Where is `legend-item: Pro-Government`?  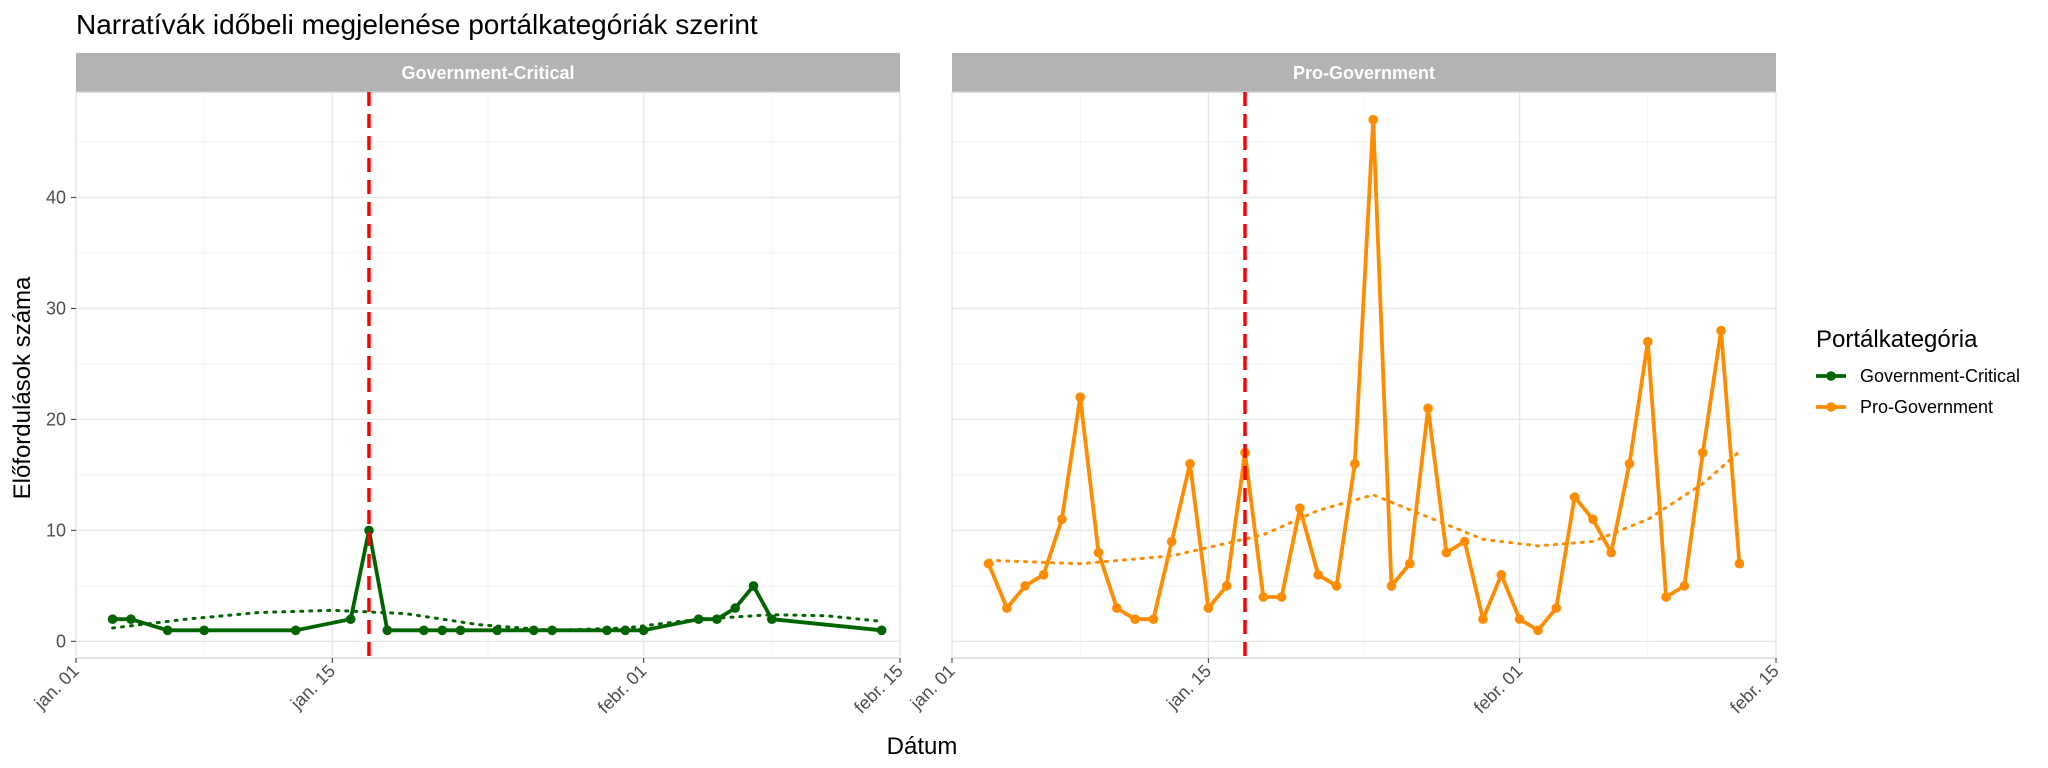
legend-item: Pro-Government is located at coordinates (1904, 407).